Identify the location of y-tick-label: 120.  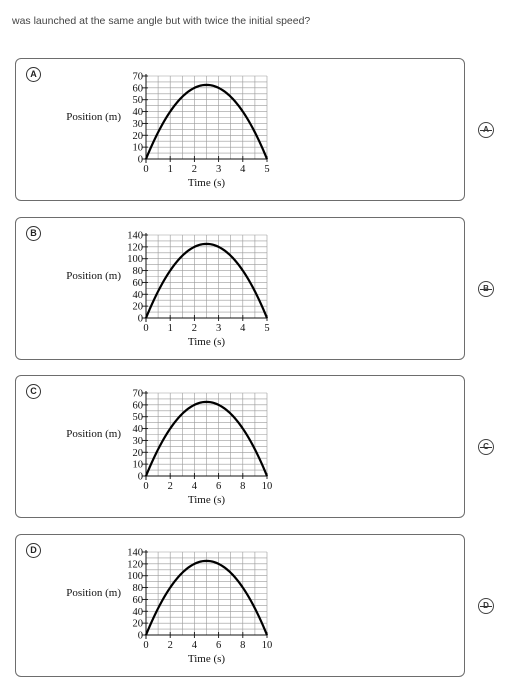
(135, 247).